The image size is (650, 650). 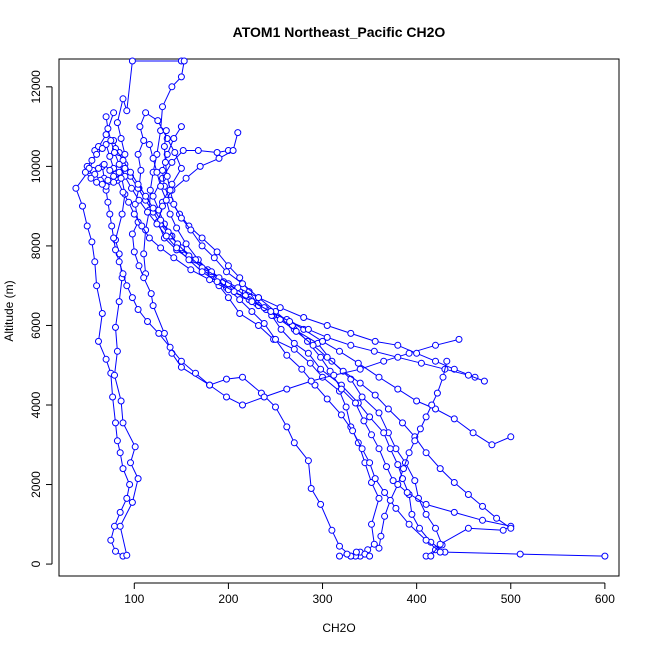 What do you see at coordinates (413, 455) in the screenshot?
I see `series-line` at bounding box center [413, 455].